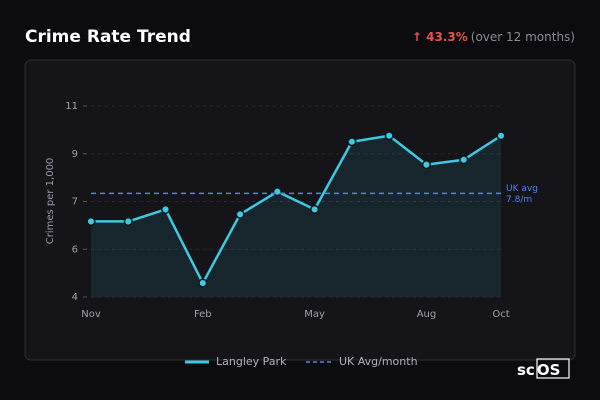 Image resolution: width=600 pixels, height=400 pixels. I want to click on logo: sc OS, so click(538, 370).